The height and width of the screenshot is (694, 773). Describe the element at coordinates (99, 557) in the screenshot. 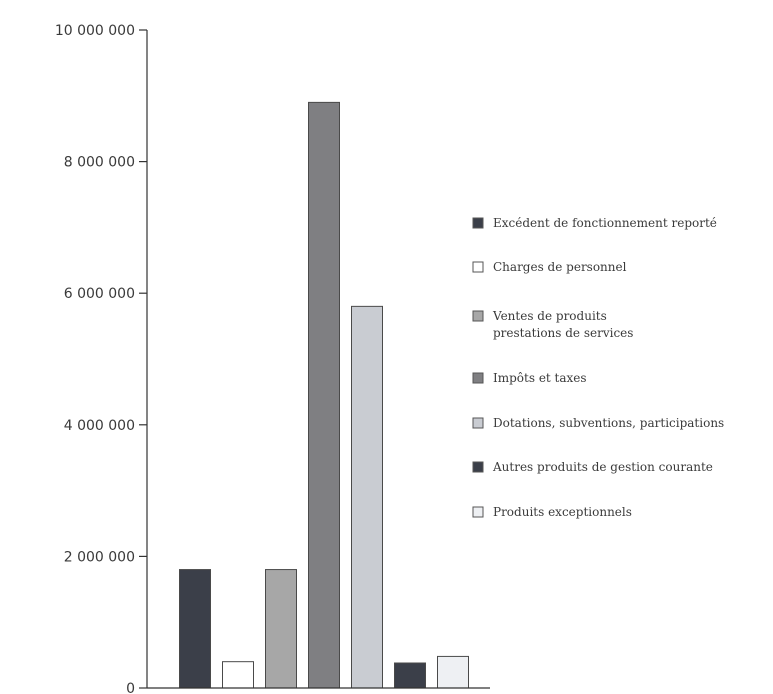

I see `y-tick-label: 2 000 000` at that location.